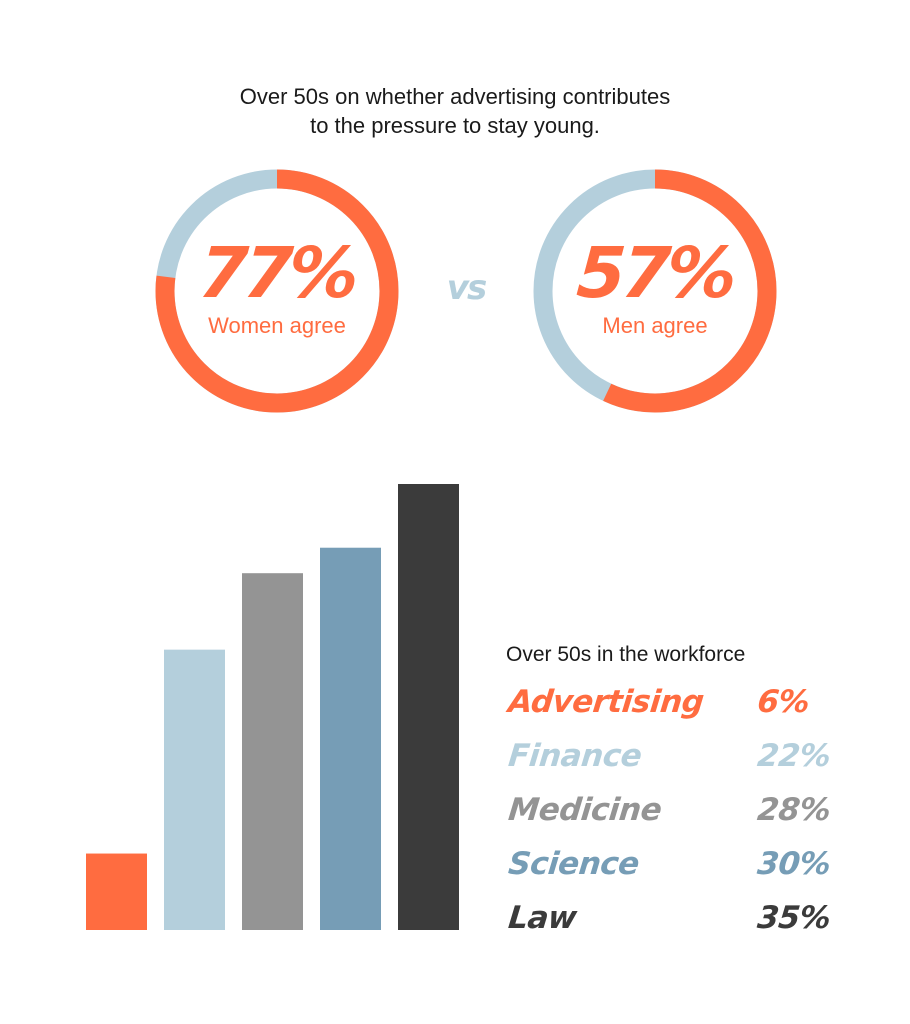  Describe the element at coordinates (794, 918) in the screenshot. I see `value-law: 35%` at that location.